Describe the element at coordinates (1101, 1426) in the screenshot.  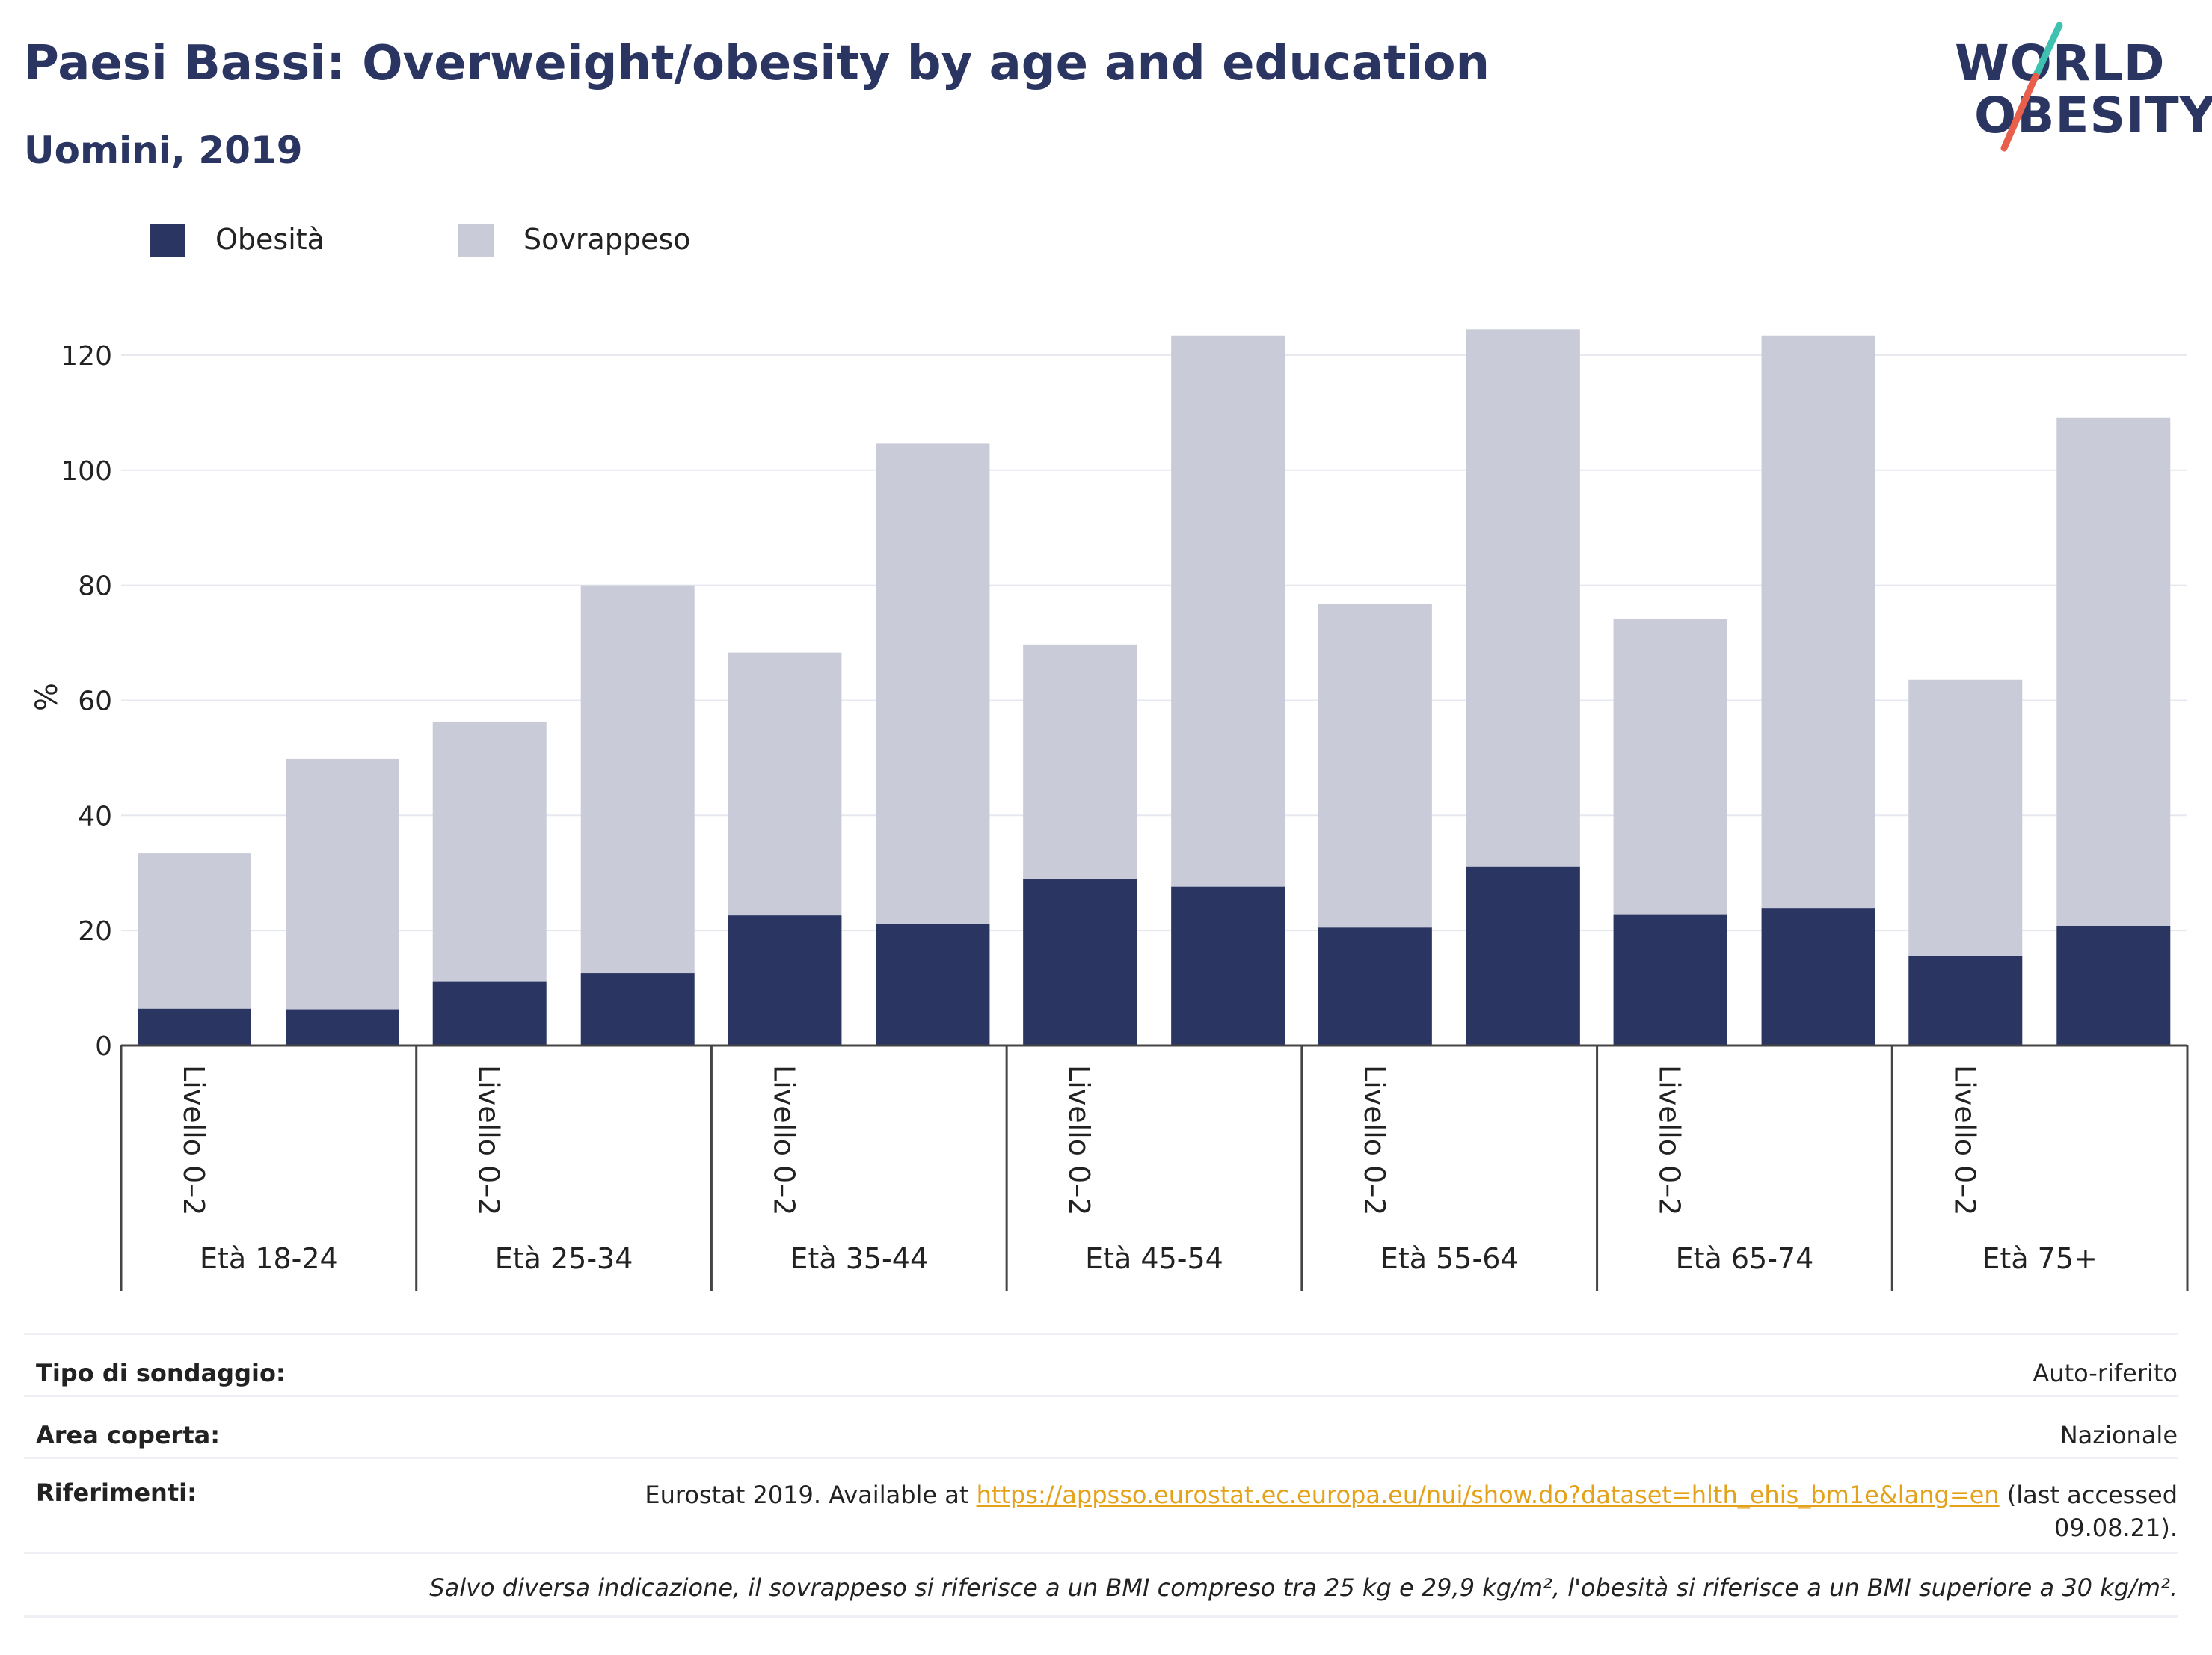
I see `info-row-area: Area coperta: Nazionale` at that location.